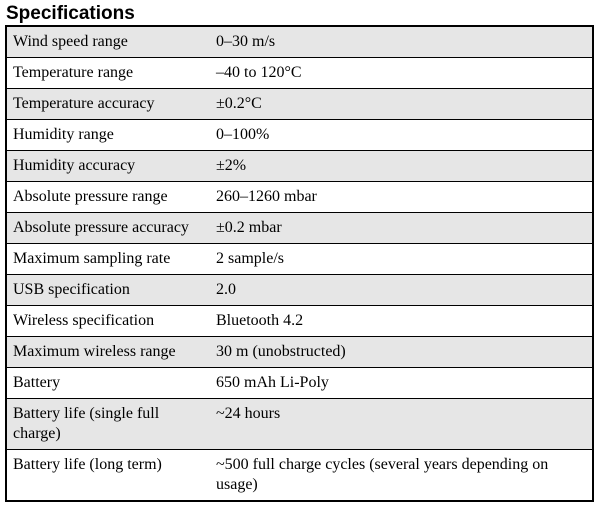 The image size is (600, 524). Describe the element at coordinates (402, 197) in the screenshot. I see `spec-value: 260–1260 mbar` at that location.